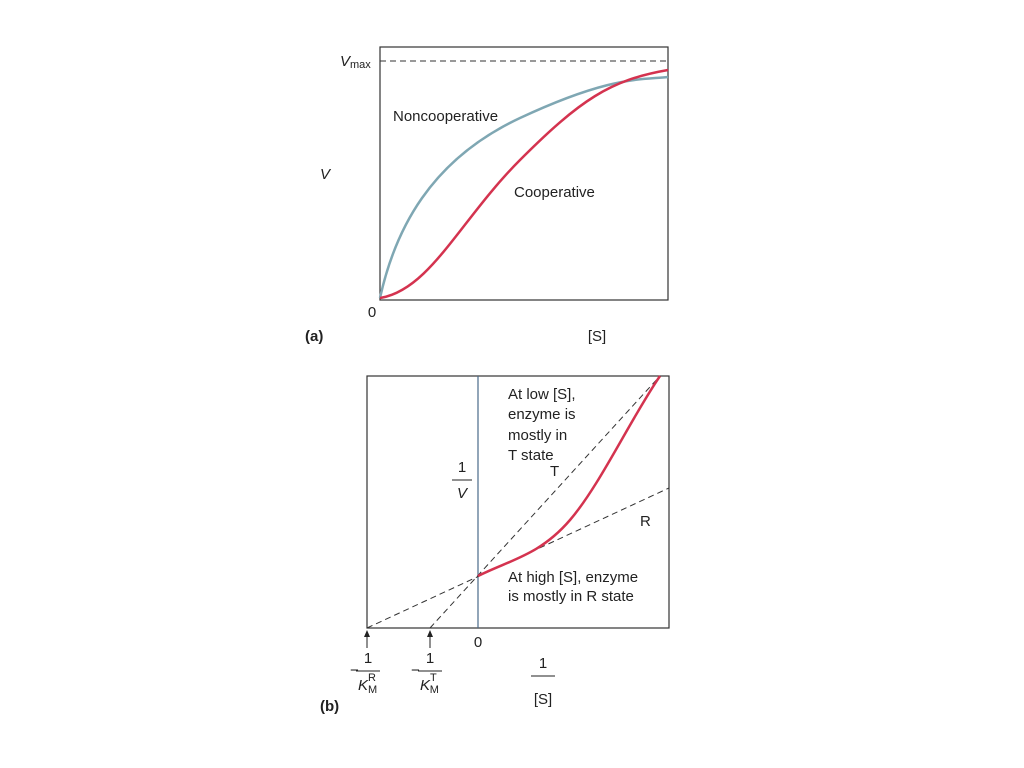 The width and height of the screenshot is (1024, 768). I want to click on y-label: V, so click(326, 174).